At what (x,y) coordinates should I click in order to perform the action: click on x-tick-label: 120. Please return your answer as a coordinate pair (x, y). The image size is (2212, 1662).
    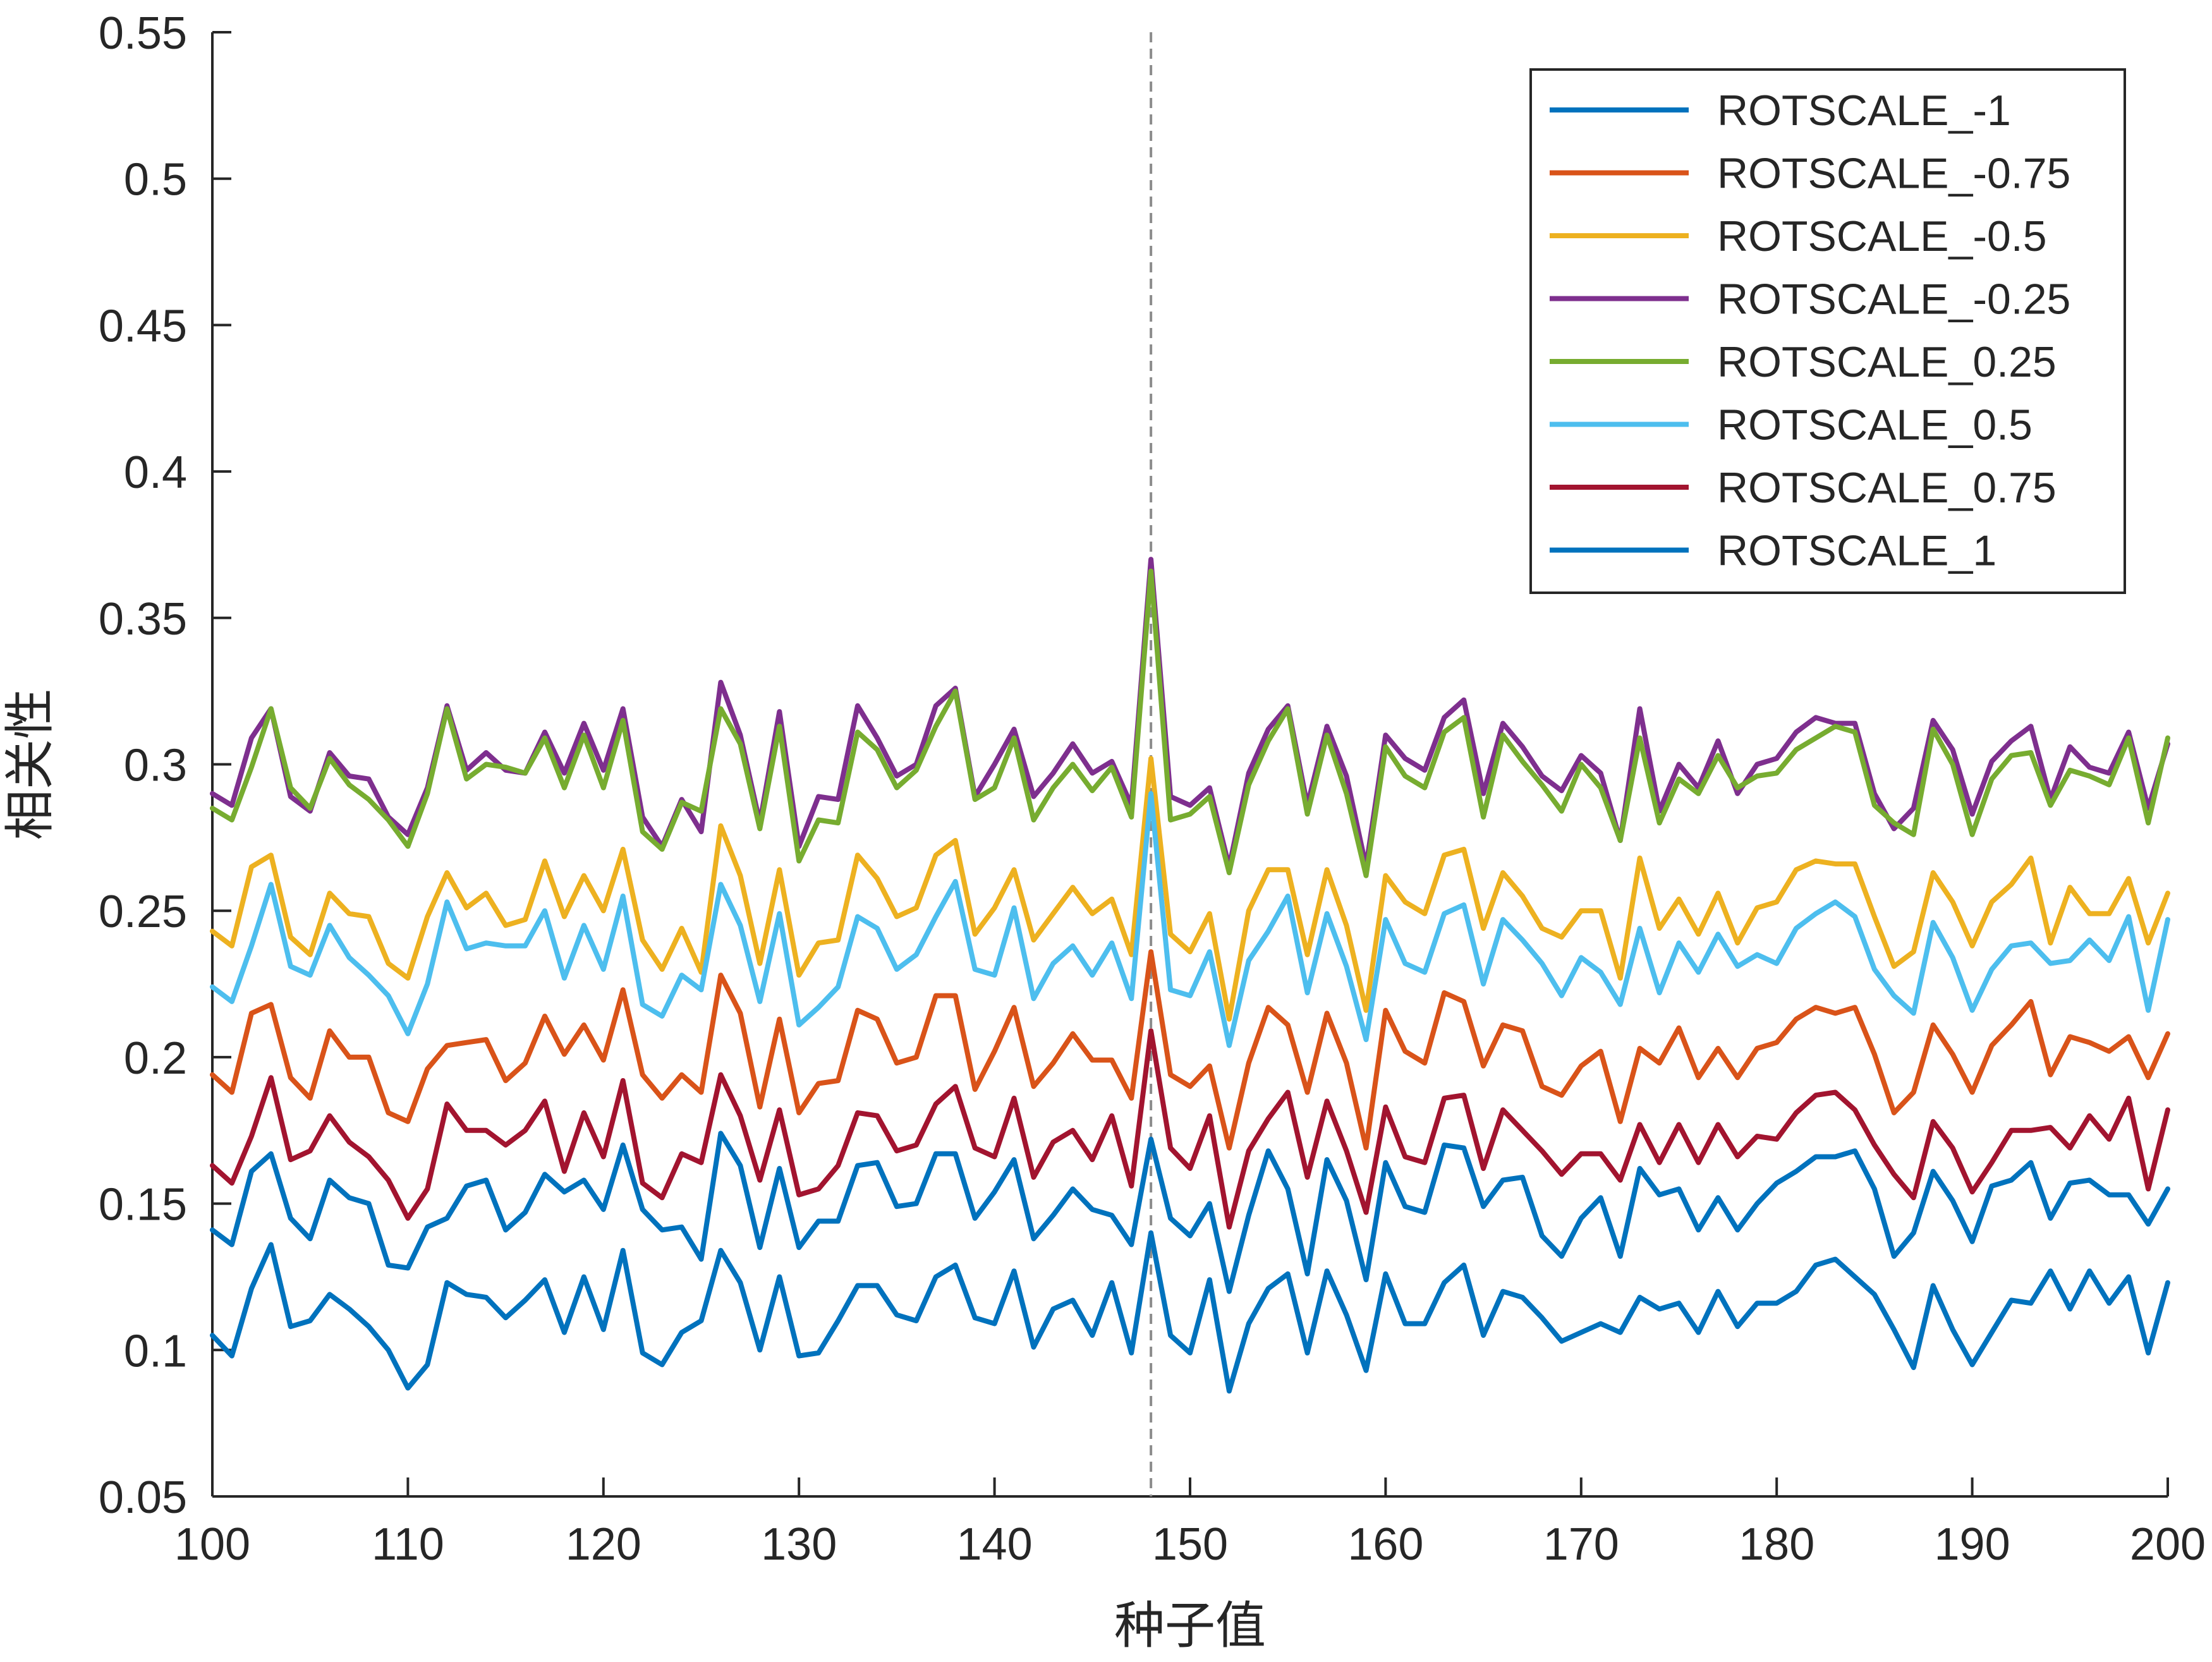
    Looking at the image, I should click on (603, 1544).